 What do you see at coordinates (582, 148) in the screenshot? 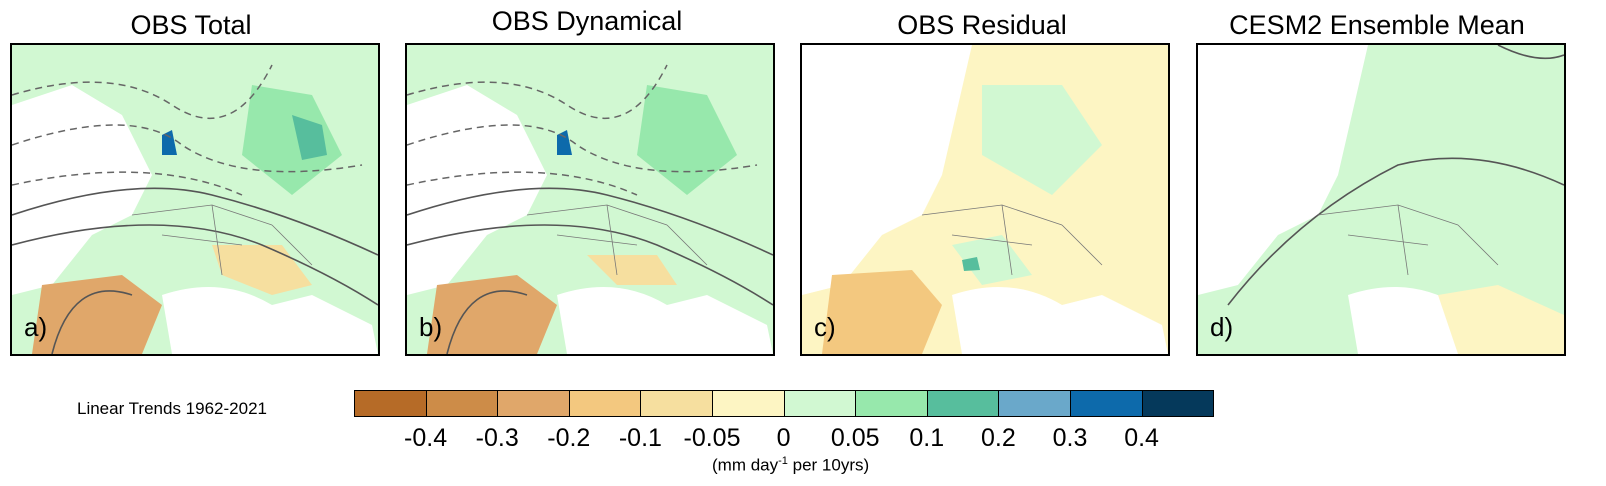
I see `contour-dashed-2b` at bounding box center [582, 148].